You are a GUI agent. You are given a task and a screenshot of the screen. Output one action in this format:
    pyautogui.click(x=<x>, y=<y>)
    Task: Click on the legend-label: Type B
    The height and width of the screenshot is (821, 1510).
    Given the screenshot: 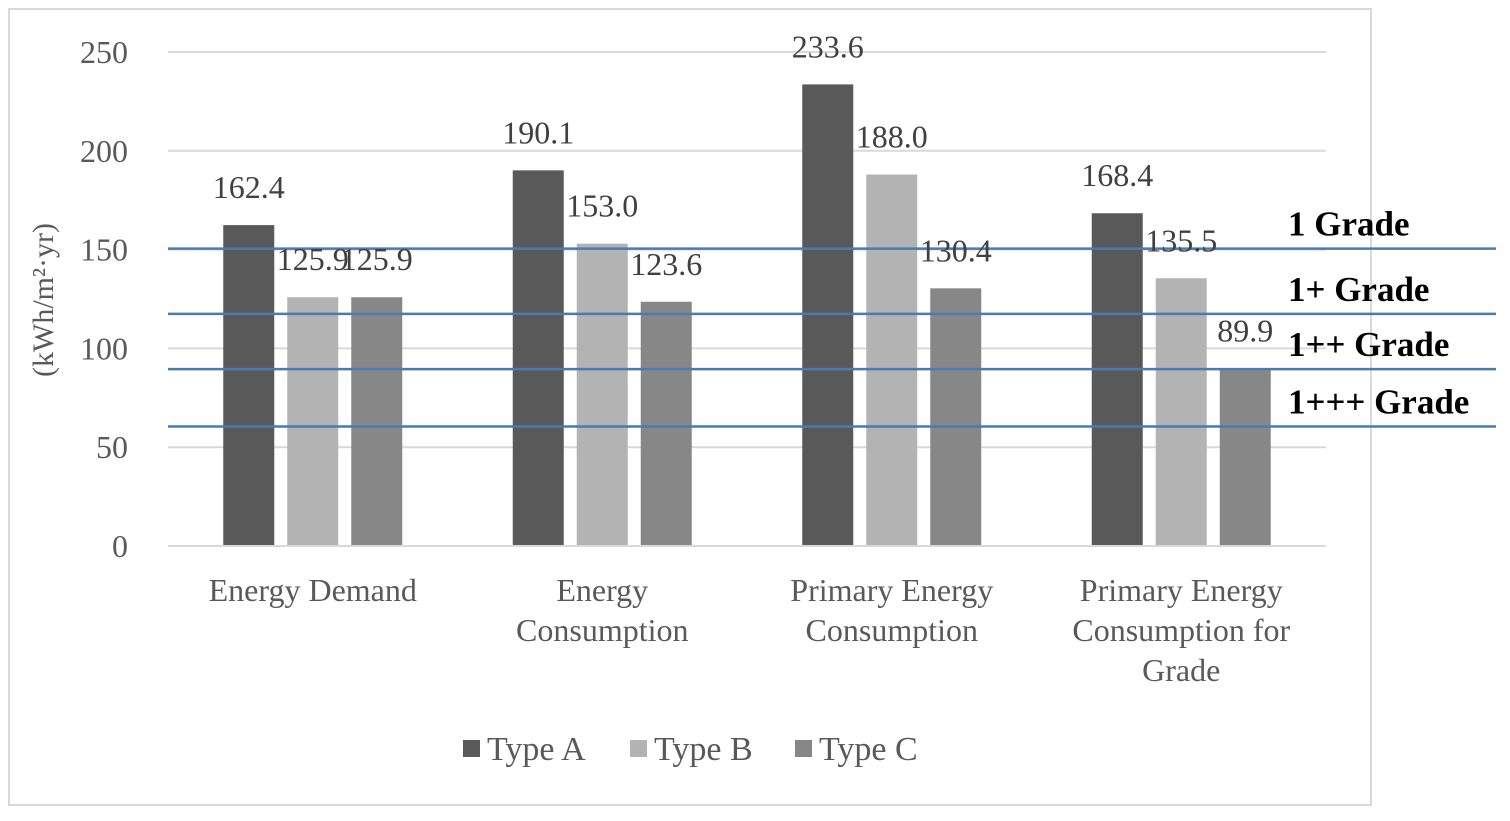 What is the action you would take?
    pyautogui.click(x=703, y=749)
    